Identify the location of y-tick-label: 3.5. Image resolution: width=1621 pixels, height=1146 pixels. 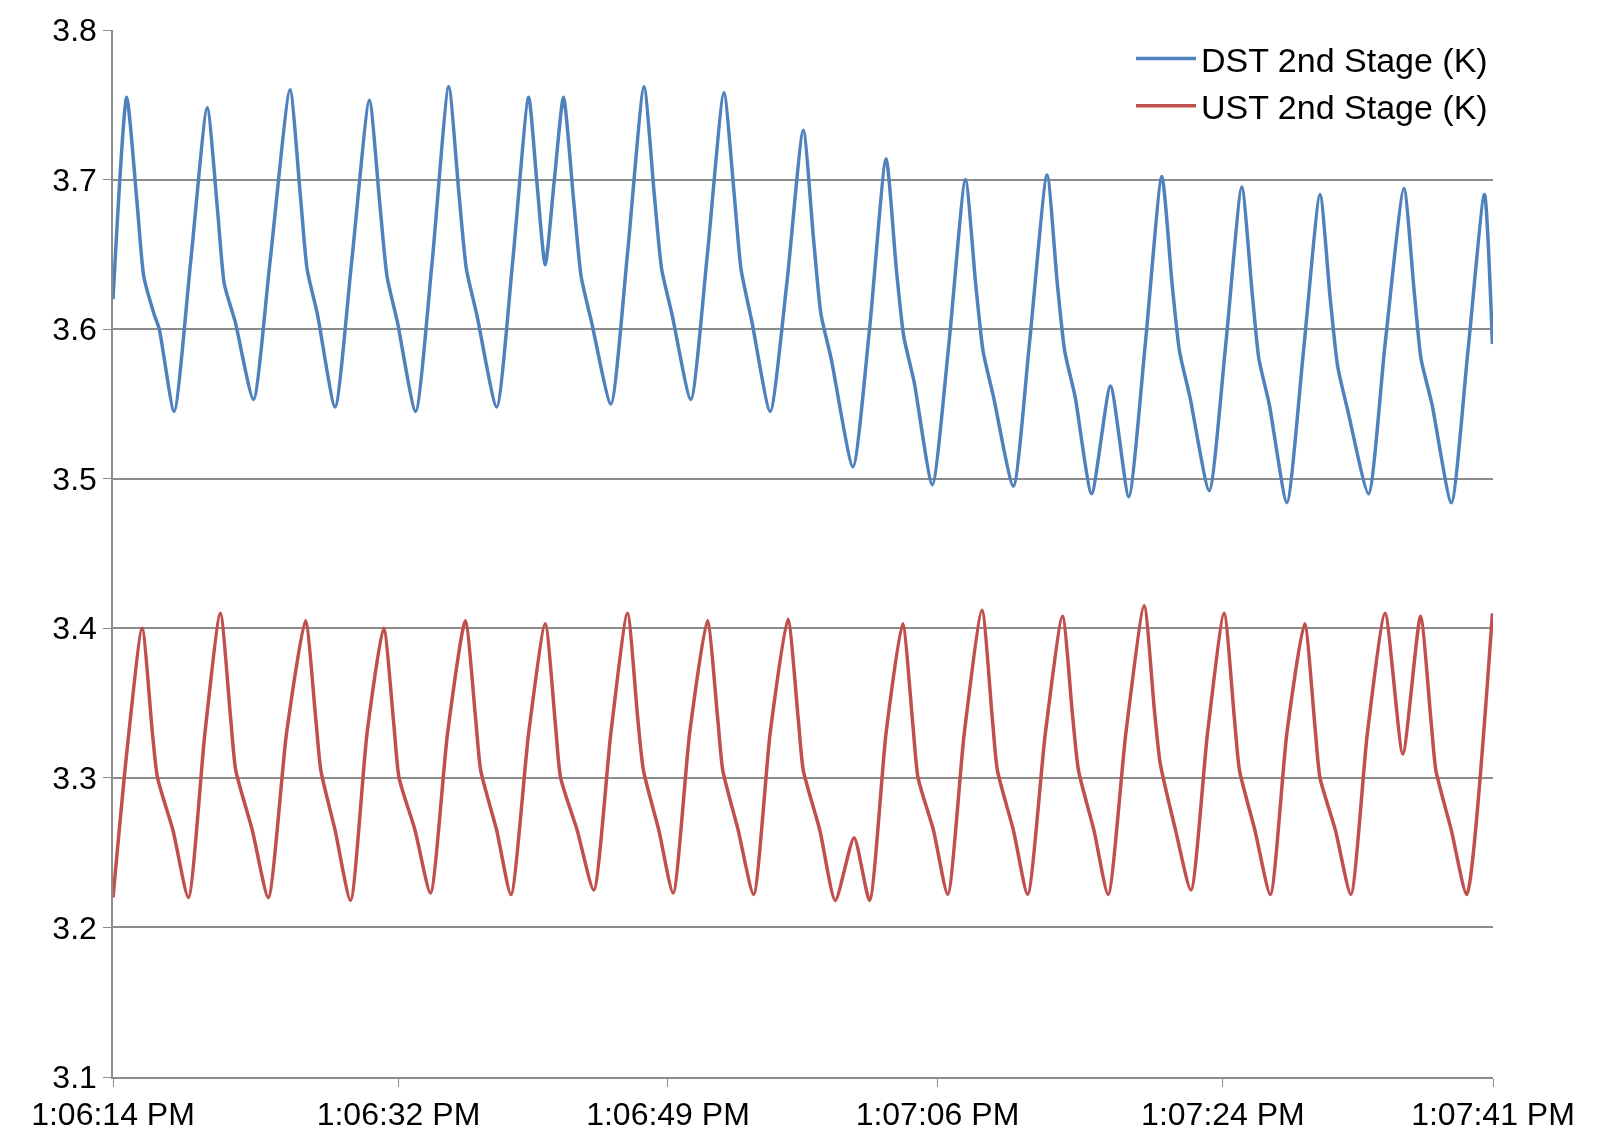
(74, 478).